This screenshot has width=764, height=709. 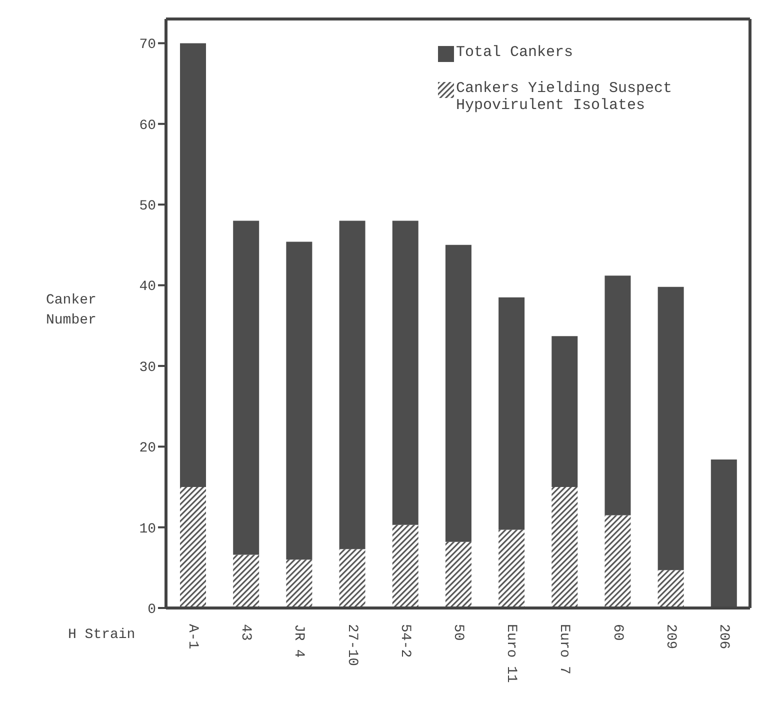 What do you see at coordinates (152, 610) in the screenshot?
I see `y-tick-label: 0` at bounding box center [152, 610].